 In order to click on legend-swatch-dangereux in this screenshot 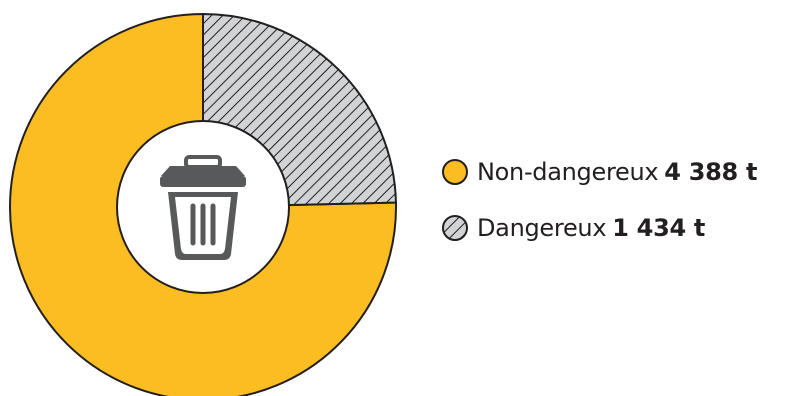, I will do `click(455, 228)`.